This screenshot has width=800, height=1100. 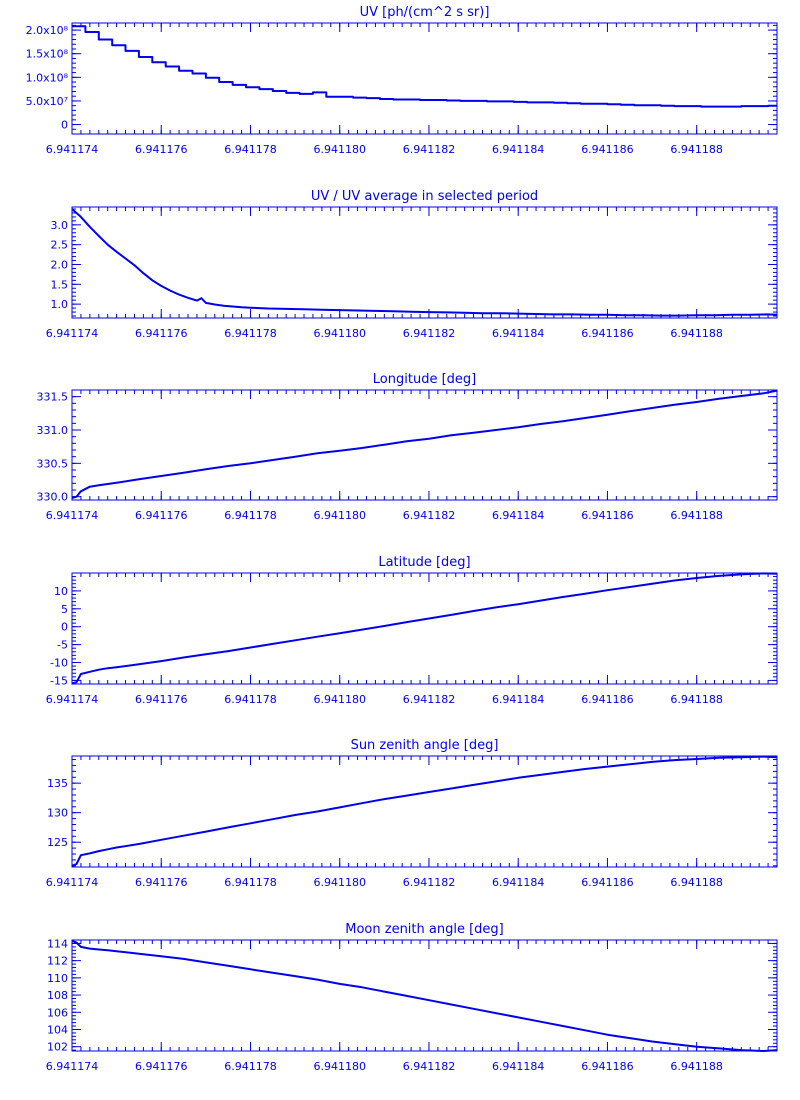 I want to click on uv-x-tick-label: 6.941180, so click(x=339, y=149).